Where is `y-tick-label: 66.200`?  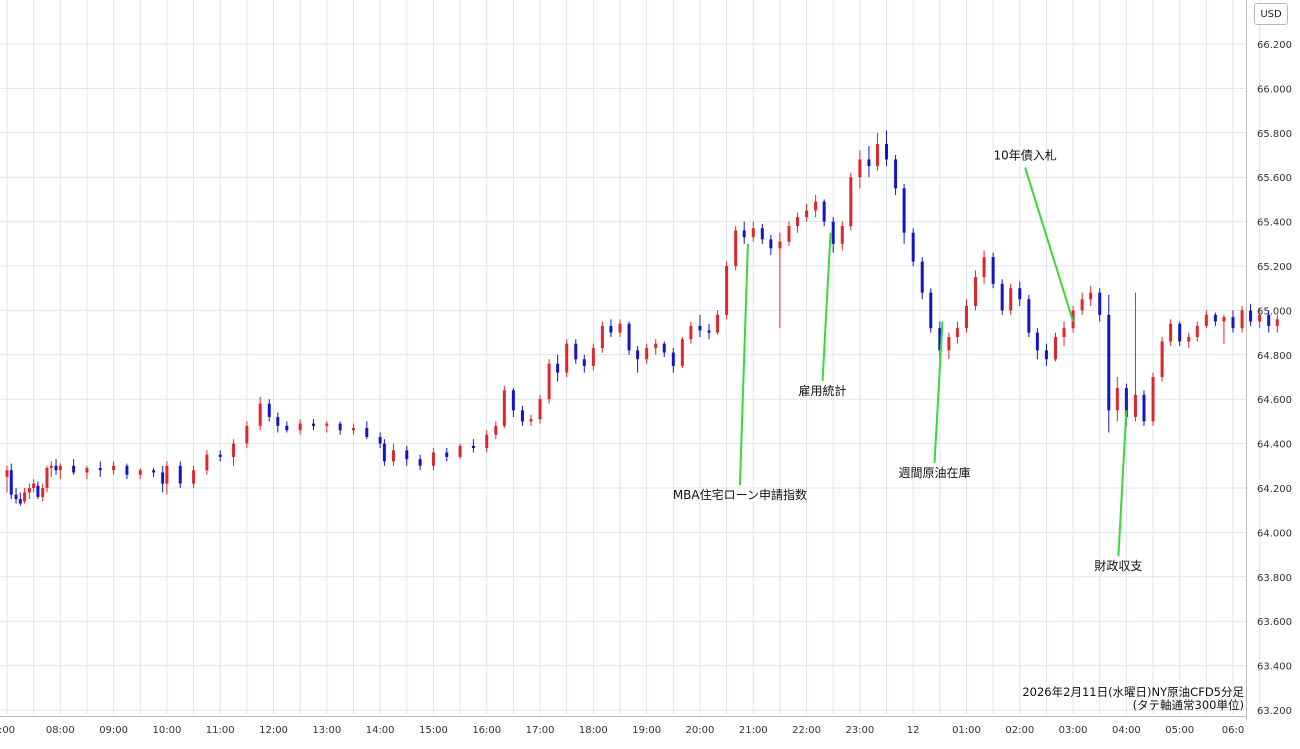
y-tick-label: 66.200 is located at coordinates (1274, 45).